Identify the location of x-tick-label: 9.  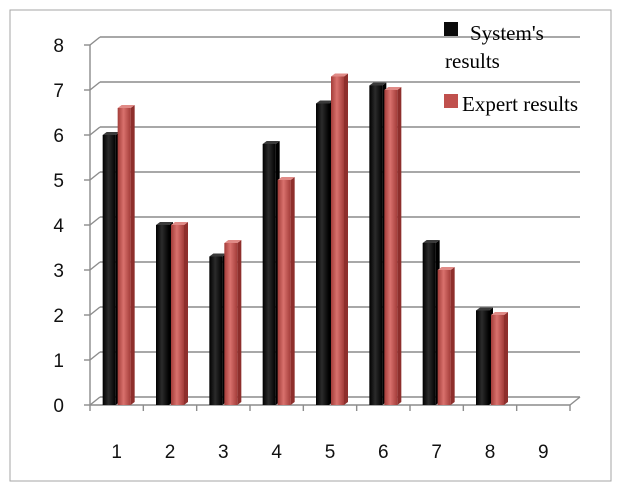
(543, 452).